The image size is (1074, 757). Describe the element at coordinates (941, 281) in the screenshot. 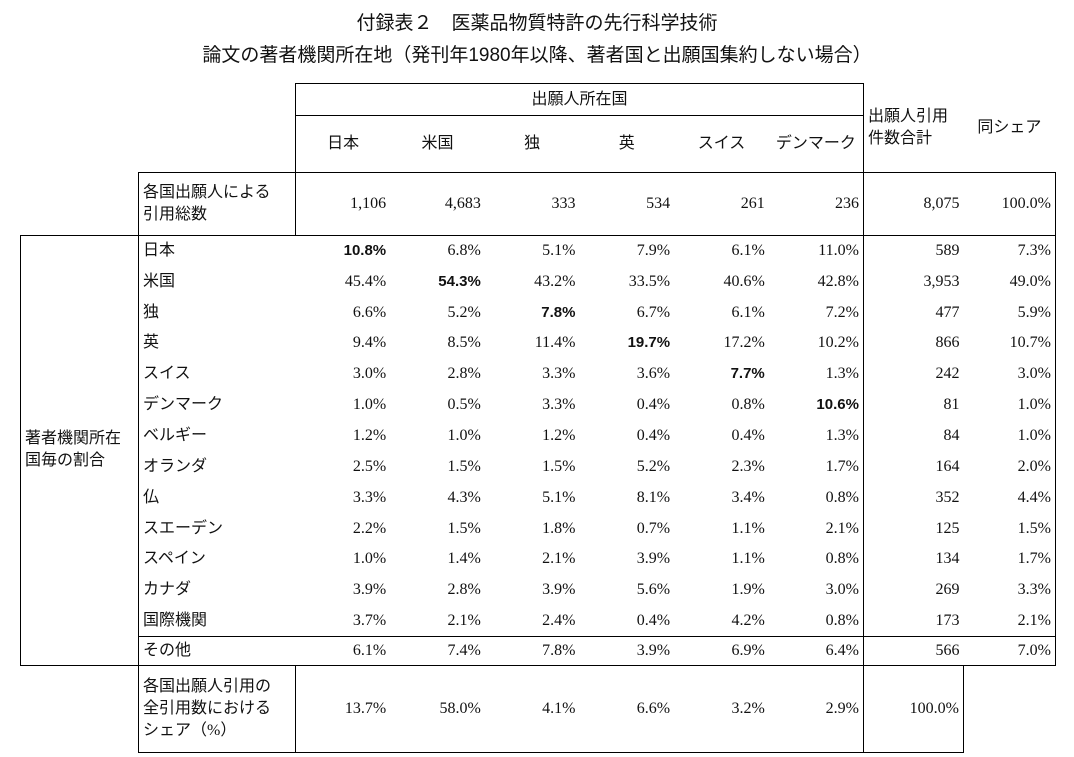

I see `cell-value: 3,953` at that location.